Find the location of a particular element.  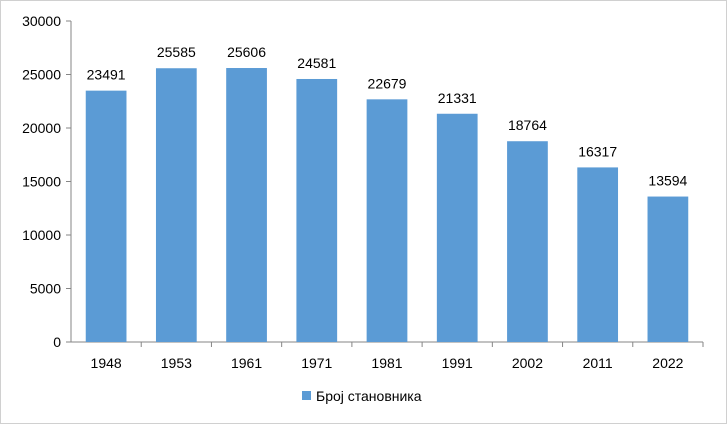

x-tick-label: 1971 is located at coordinates (316, 363).